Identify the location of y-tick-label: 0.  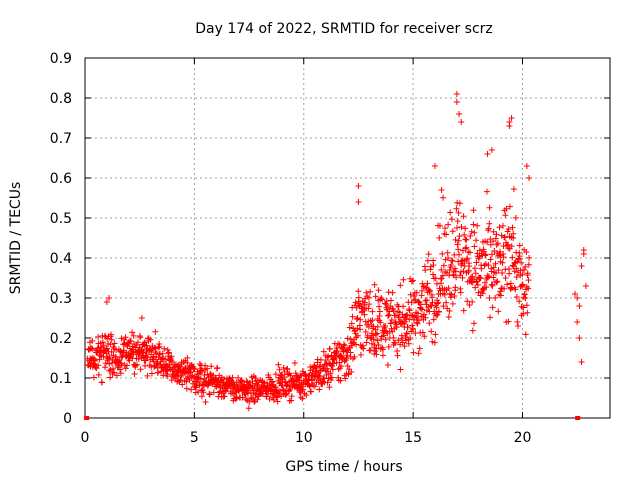
(67, 419).